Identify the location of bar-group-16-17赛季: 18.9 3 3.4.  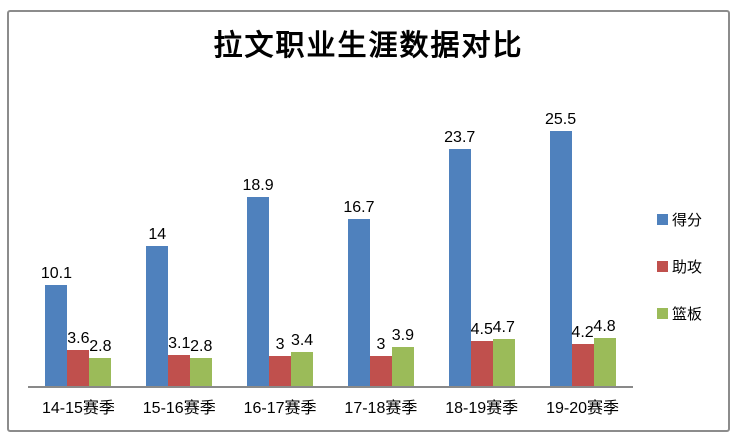
(280, 246).